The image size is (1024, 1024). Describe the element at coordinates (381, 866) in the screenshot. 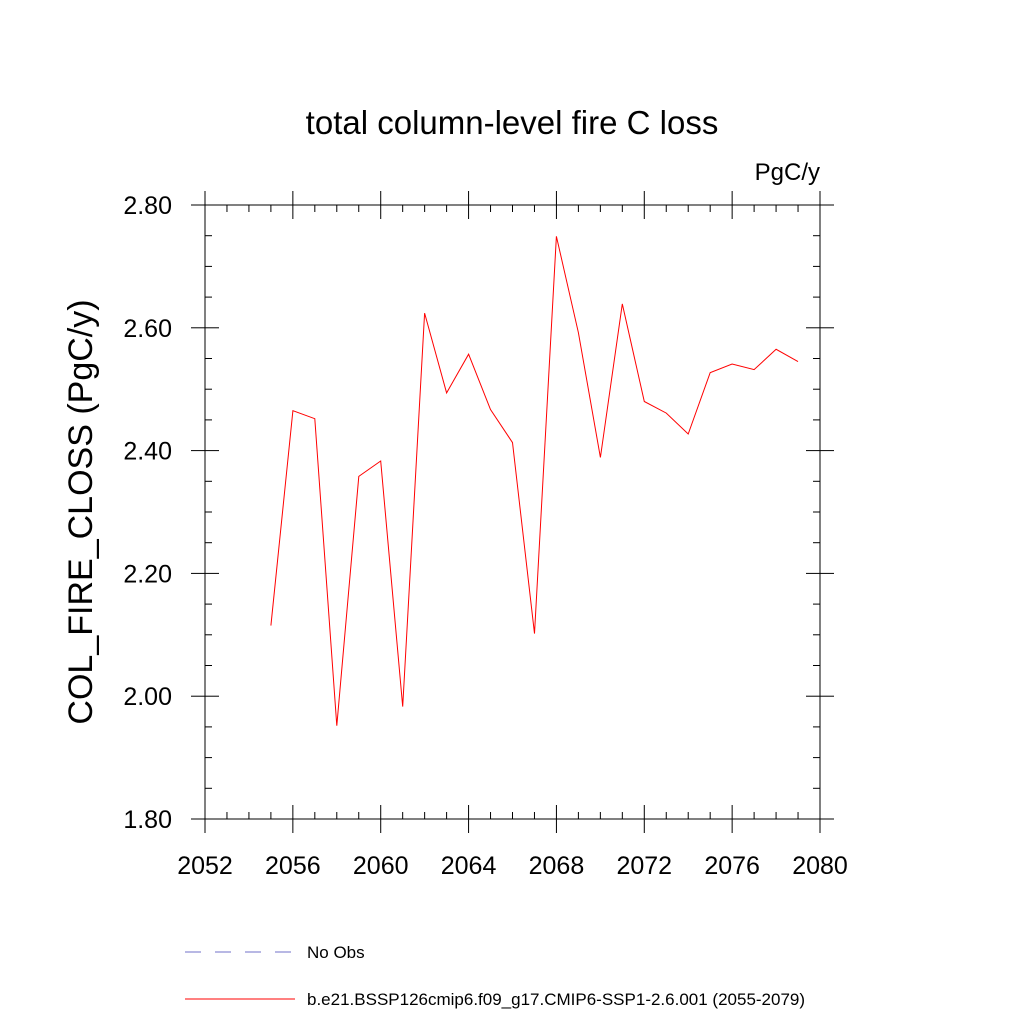

I see `x-tick-label: 2060` at that location.